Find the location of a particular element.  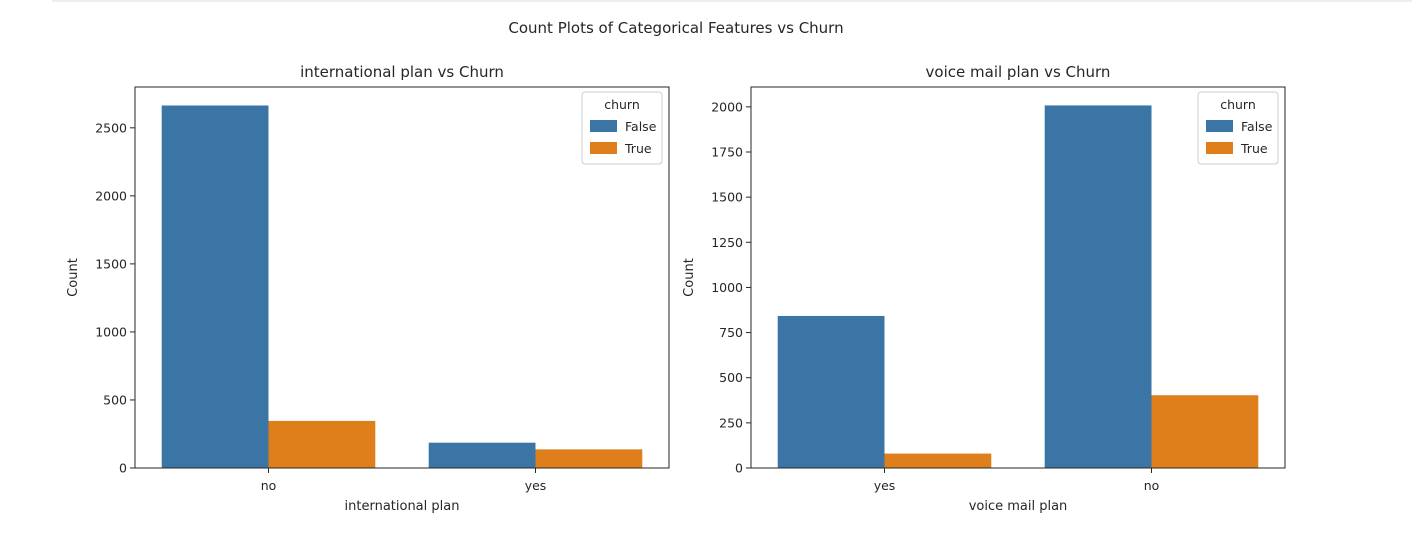

x-axis-label: international plan is located at coordinates (402, 506).